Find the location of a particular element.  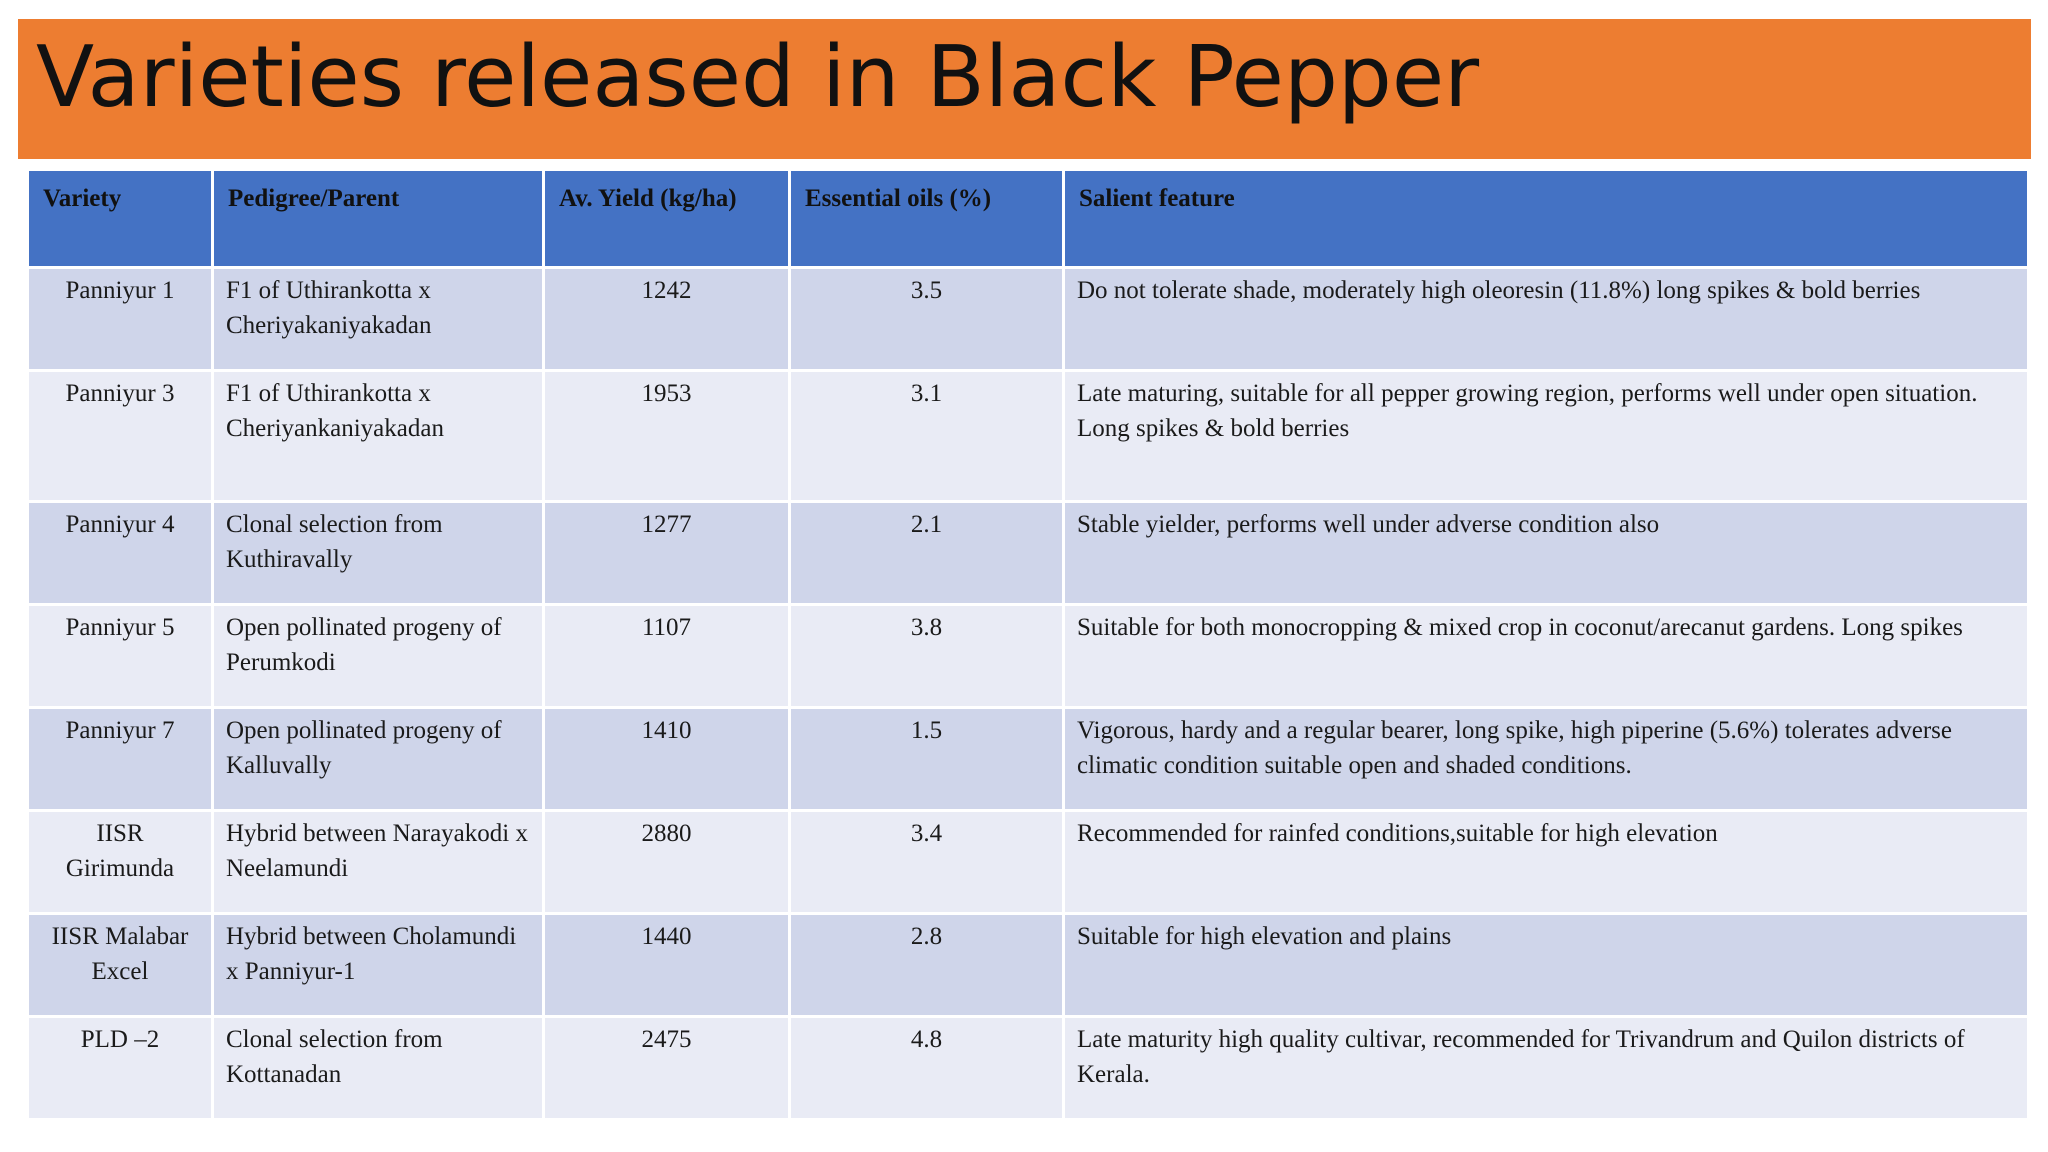

cell-pedigree: Hybrid between Cholamundi x Panniyur-1 is located at coordinates (378, 965).